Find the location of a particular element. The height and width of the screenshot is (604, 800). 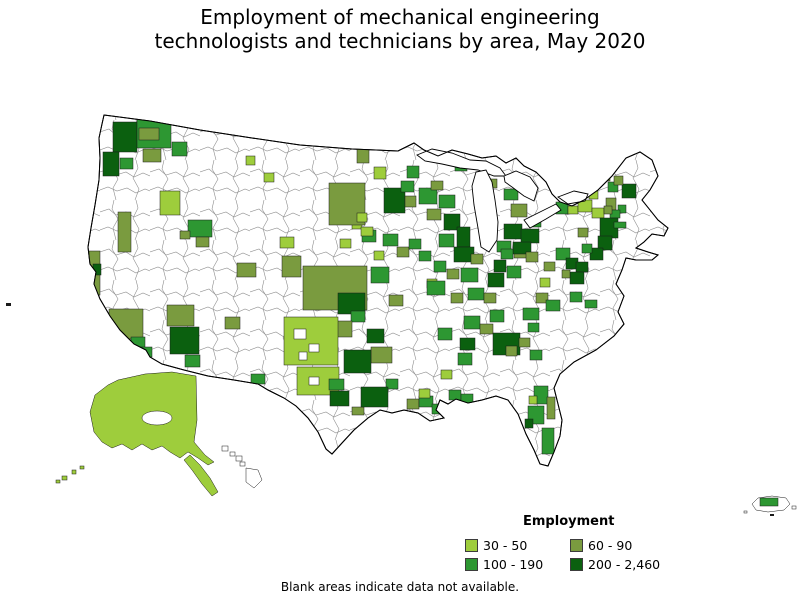

puerto-rico is located at coordinates (770, 505).